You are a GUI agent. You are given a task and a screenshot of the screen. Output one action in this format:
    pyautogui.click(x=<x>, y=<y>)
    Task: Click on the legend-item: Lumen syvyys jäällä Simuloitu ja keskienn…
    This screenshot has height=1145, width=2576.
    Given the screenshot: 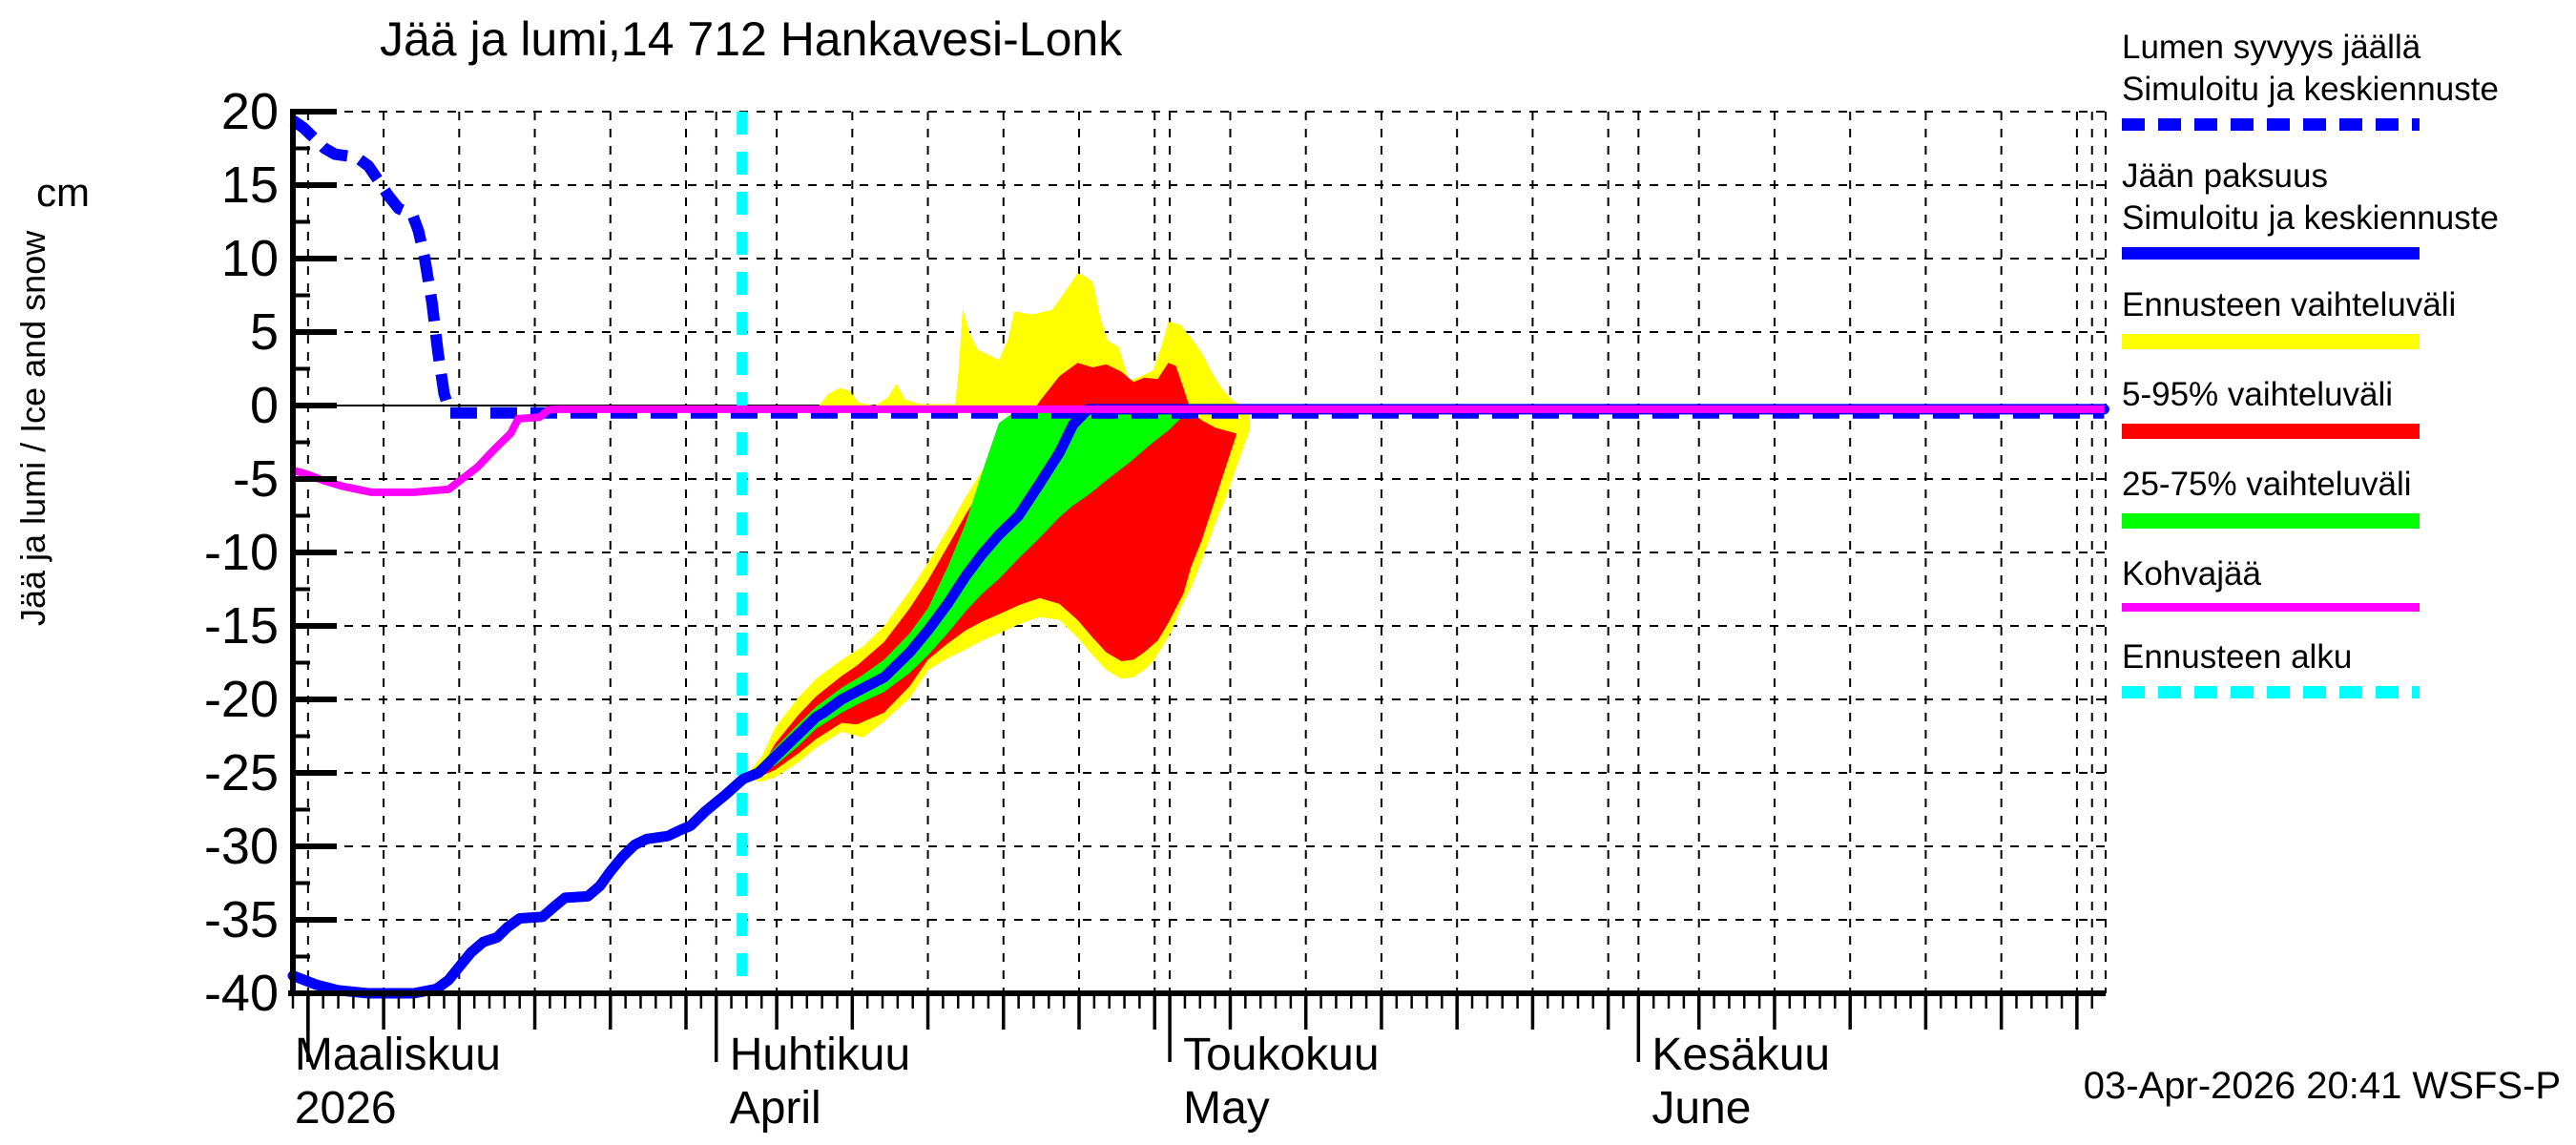 What is the action you would take?
    pyautogui.click(x=2346, y=79)
    